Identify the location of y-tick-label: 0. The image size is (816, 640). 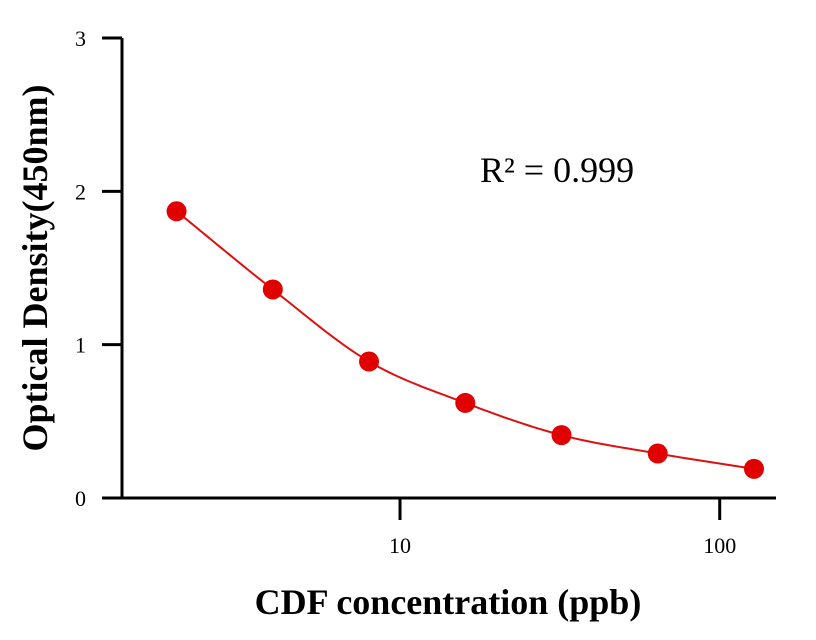
(80, 498).